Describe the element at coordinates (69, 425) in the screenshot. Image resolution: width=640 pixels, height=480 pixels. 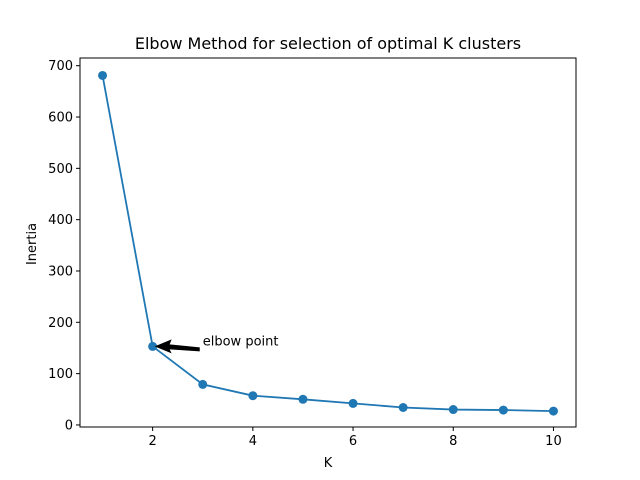
I see `y-tick-label: 0` at that location.